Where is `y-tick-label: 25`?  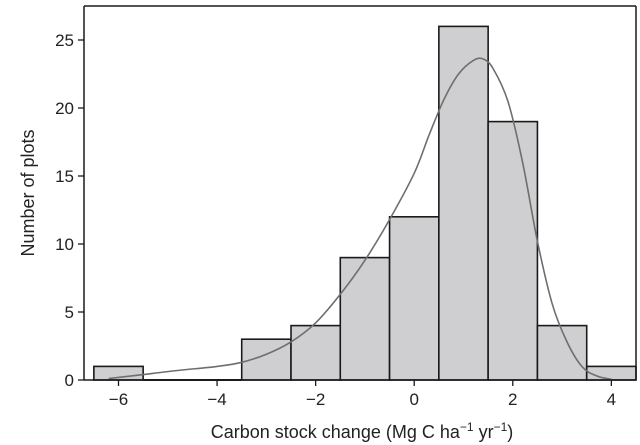 y-tick-label: 25 is located at coordinates (64, 40).